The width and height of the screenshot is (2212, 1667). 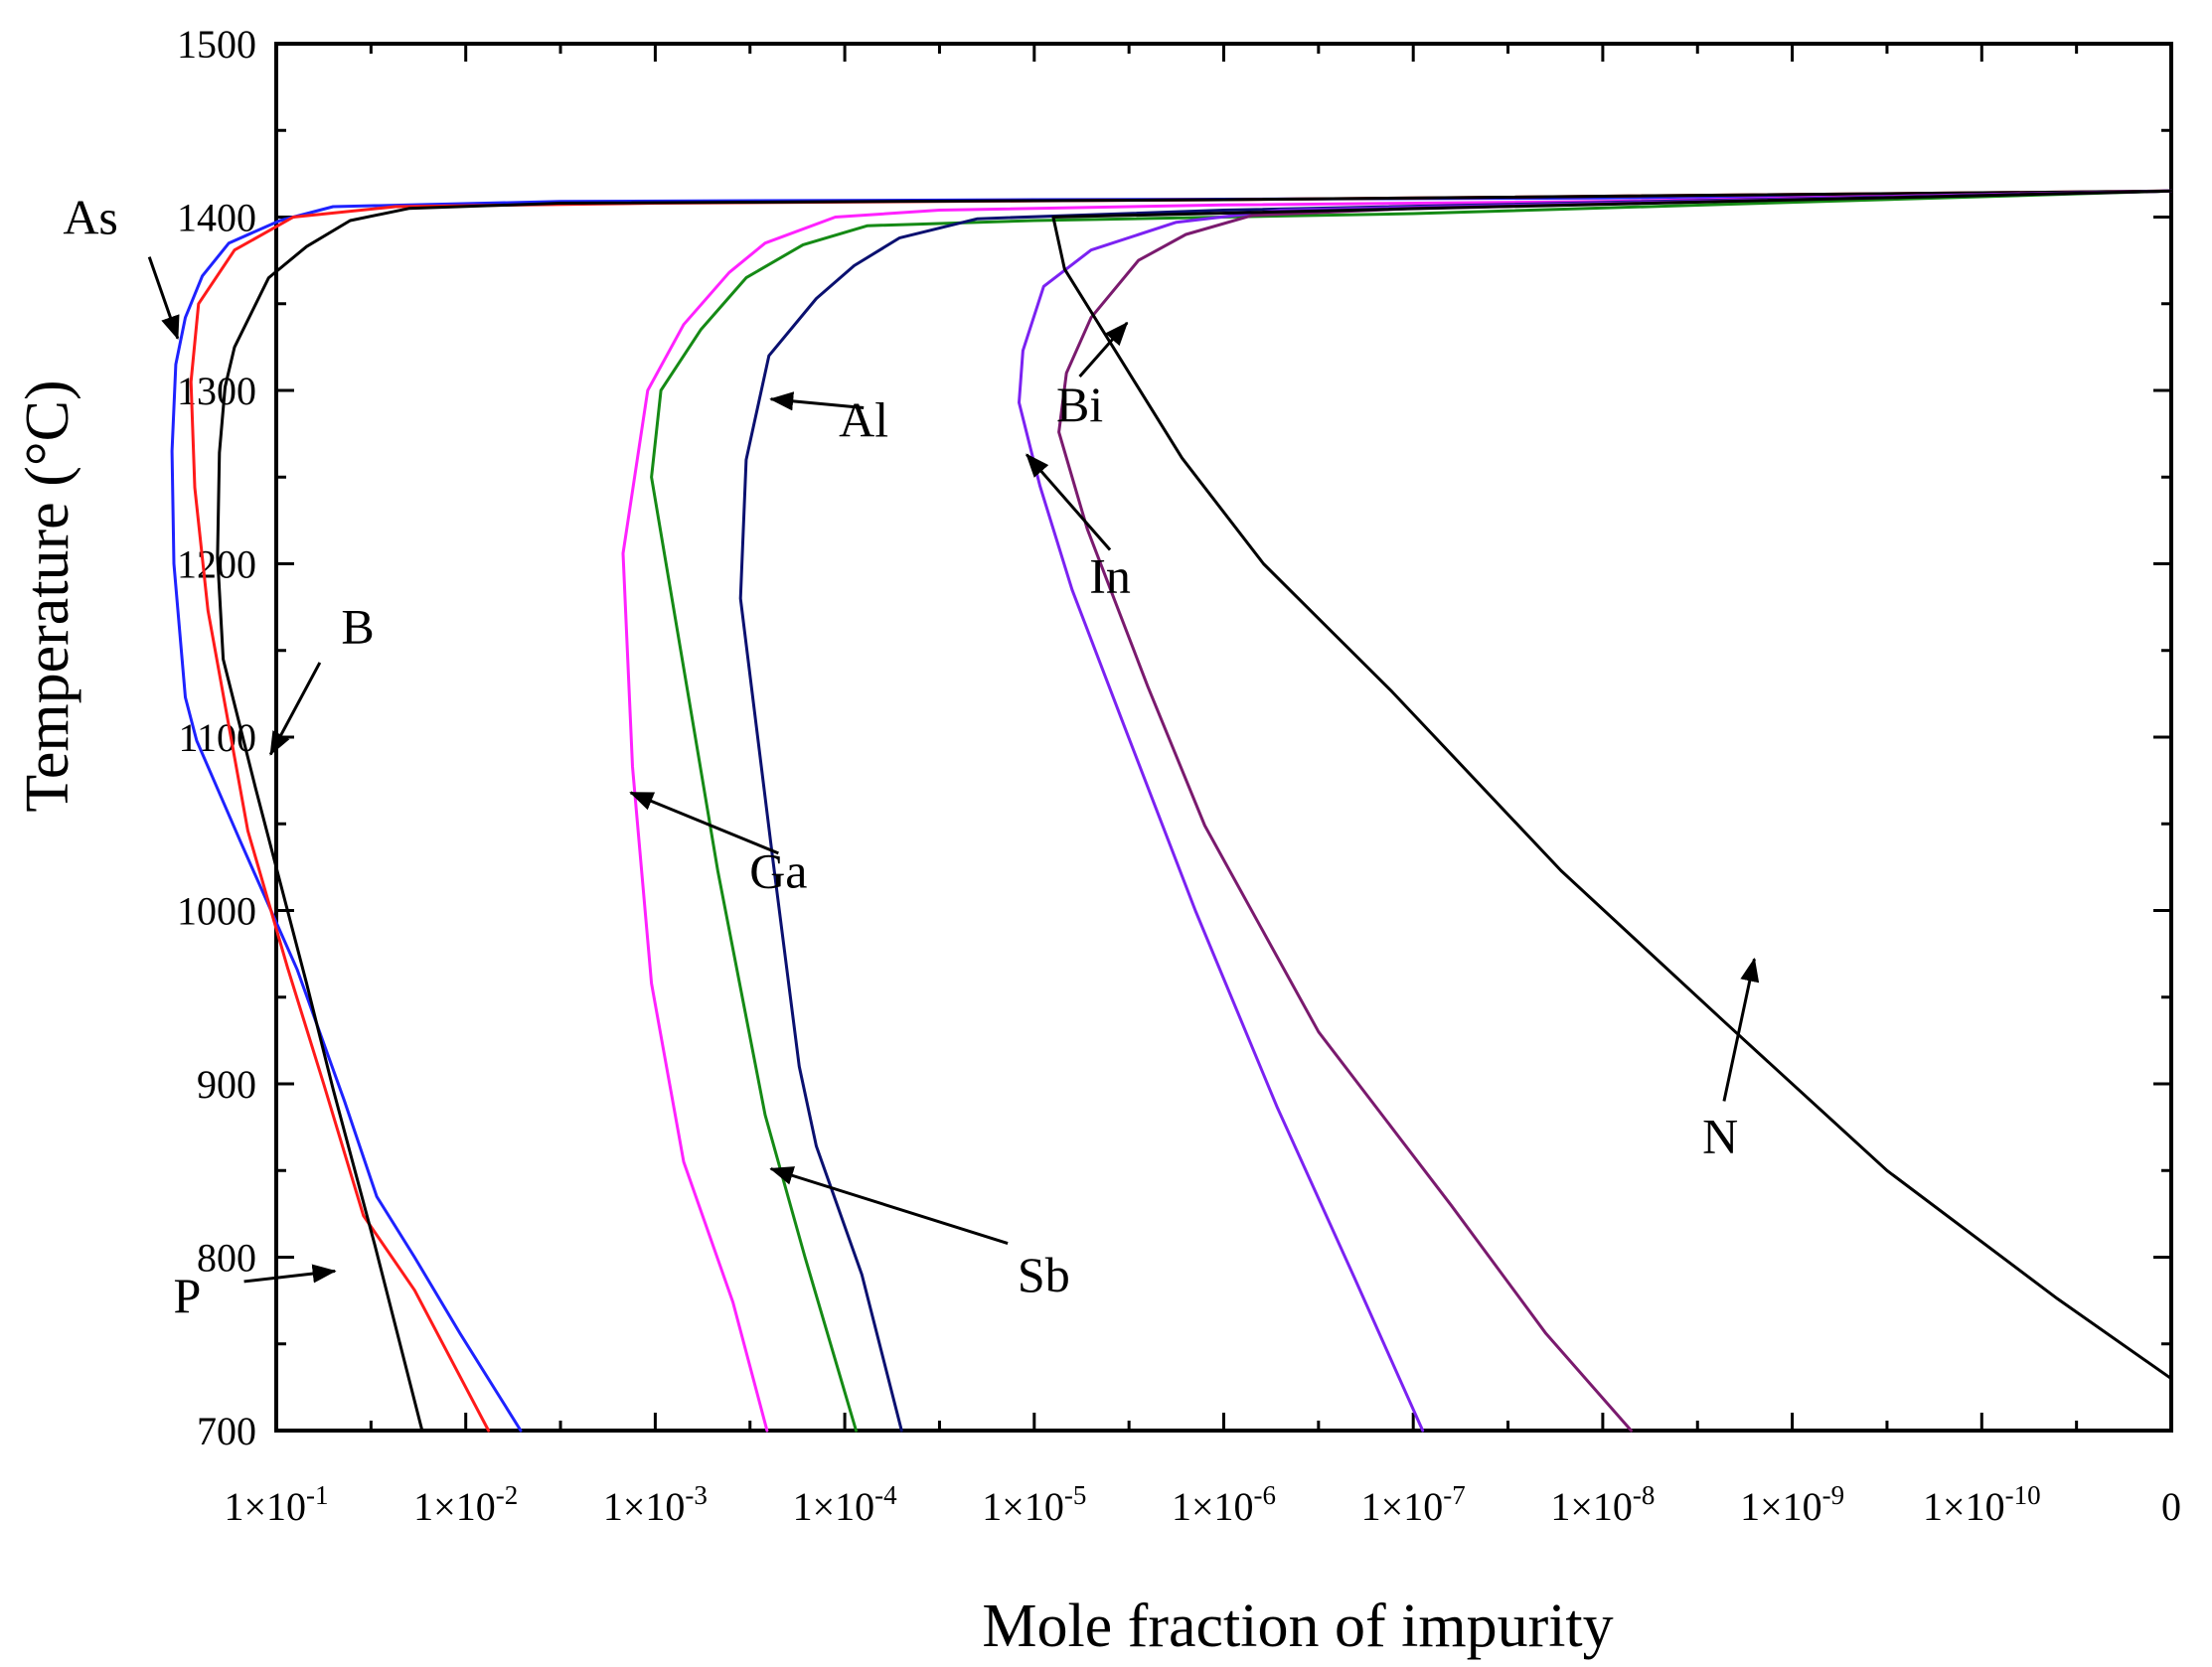 I want to click on x-axis-title: Mole fraction of impurity, so click(x=1297, y=1626).